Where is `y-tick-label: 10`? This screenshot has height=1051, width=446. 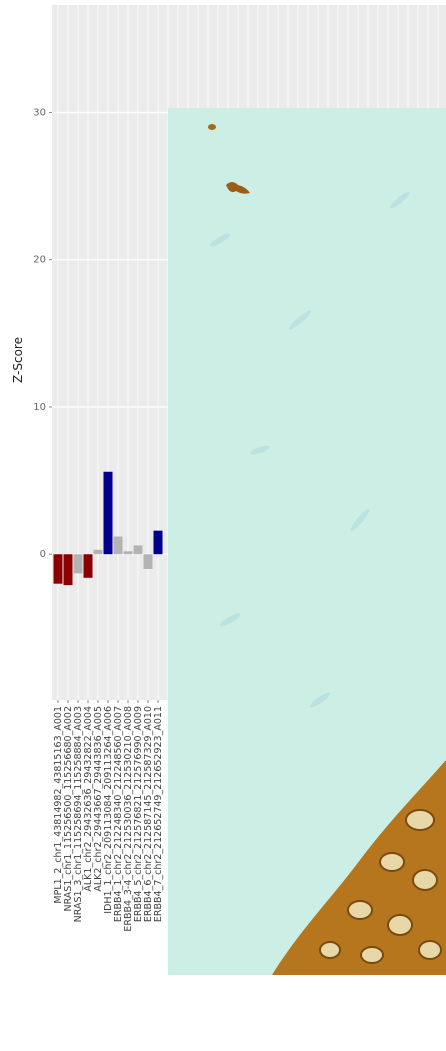 y-tick-label: 10 is located at coordinates (39, 407).